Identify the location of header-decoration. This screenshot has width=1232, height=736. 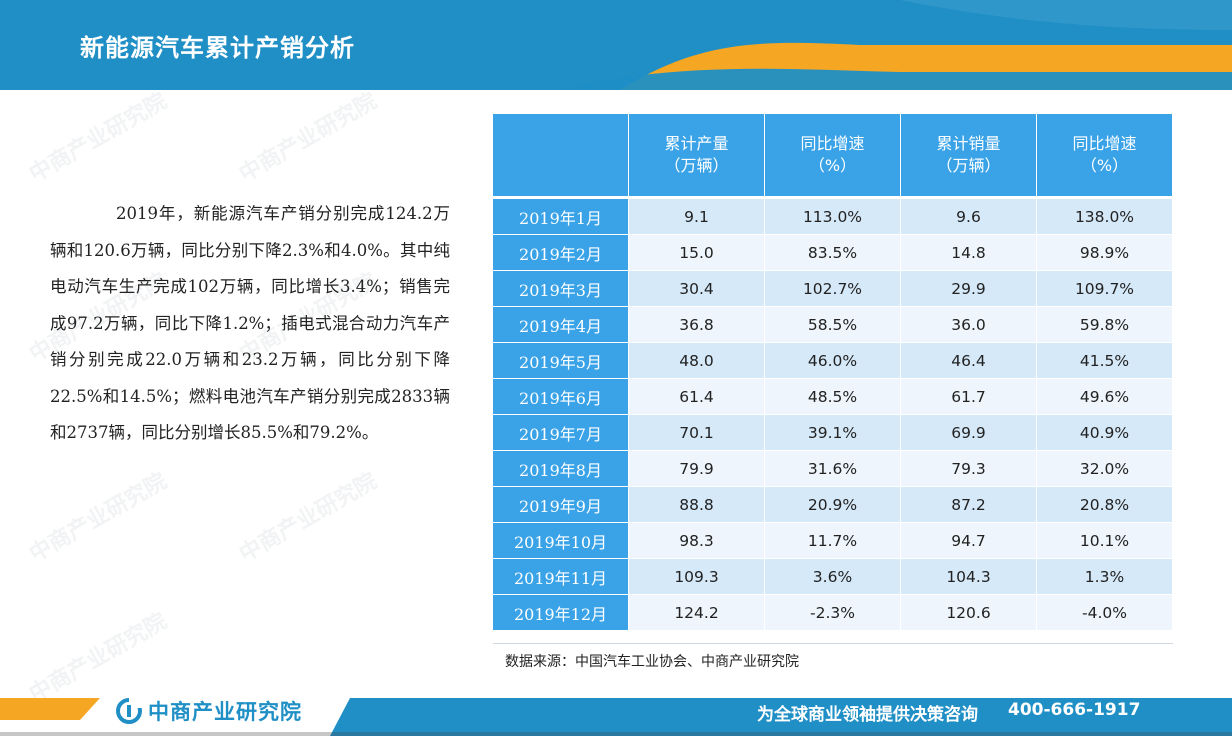
(896, 45).